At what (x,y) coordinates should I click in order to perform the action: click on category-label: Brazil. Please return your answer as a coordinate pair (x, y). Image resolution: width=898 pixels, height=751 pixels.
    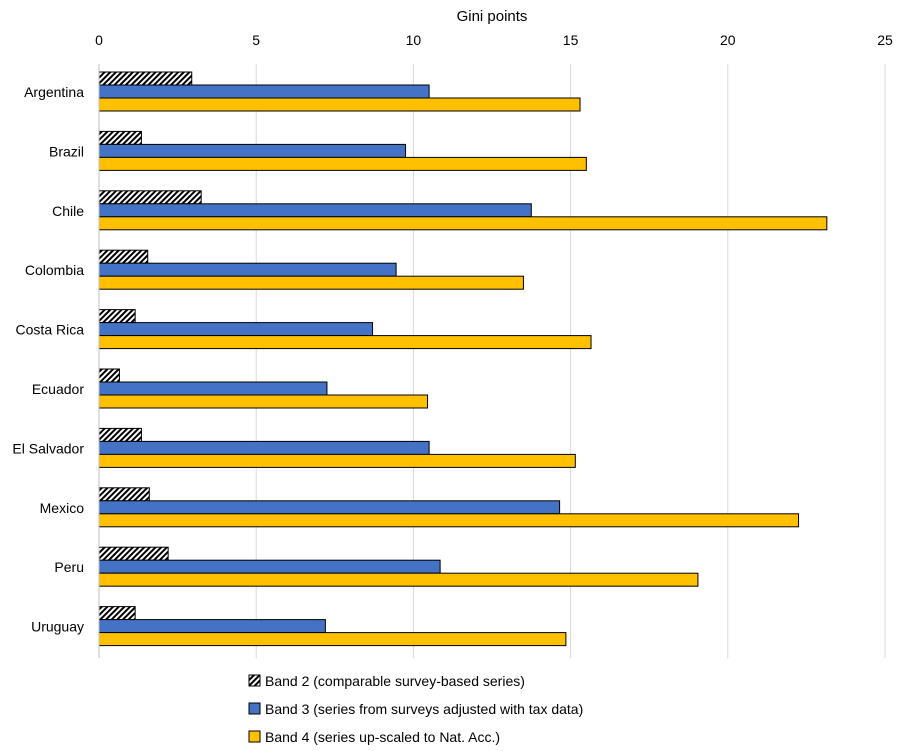
    Looking at the image, I should click on (66, 151).